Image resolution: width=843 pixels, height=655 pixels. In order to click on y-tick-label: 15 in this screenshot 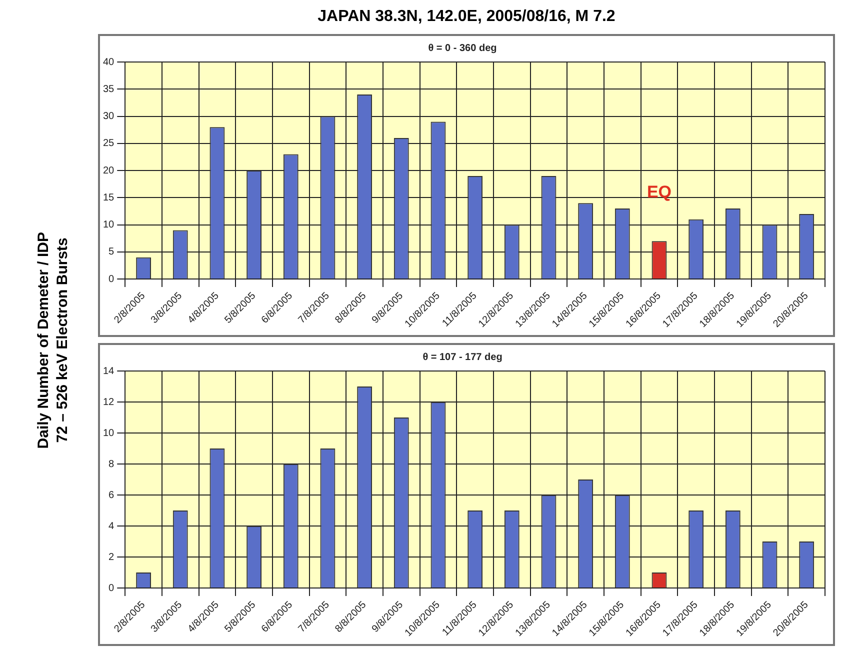, I will do `click(109, 198)`.